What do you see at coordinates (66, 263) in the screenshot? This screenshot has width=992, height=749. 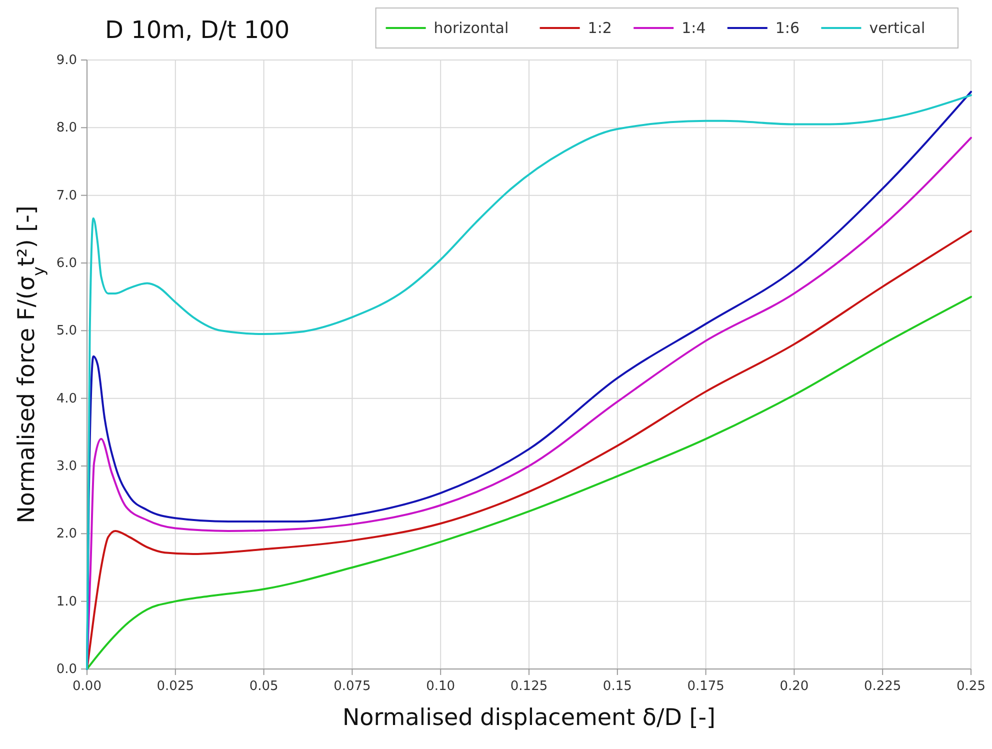 I see `y-tick-label: 6.0` at bounding box center [66, 263].